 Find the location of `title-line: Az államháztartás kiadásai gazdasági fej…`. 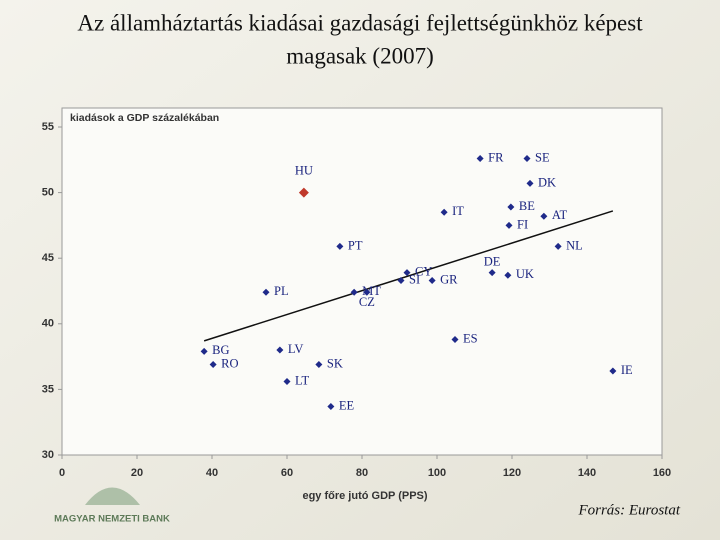

title-line: Az államháztartás kiadásai gazdasági fej… is located at coordinates (360, 22).